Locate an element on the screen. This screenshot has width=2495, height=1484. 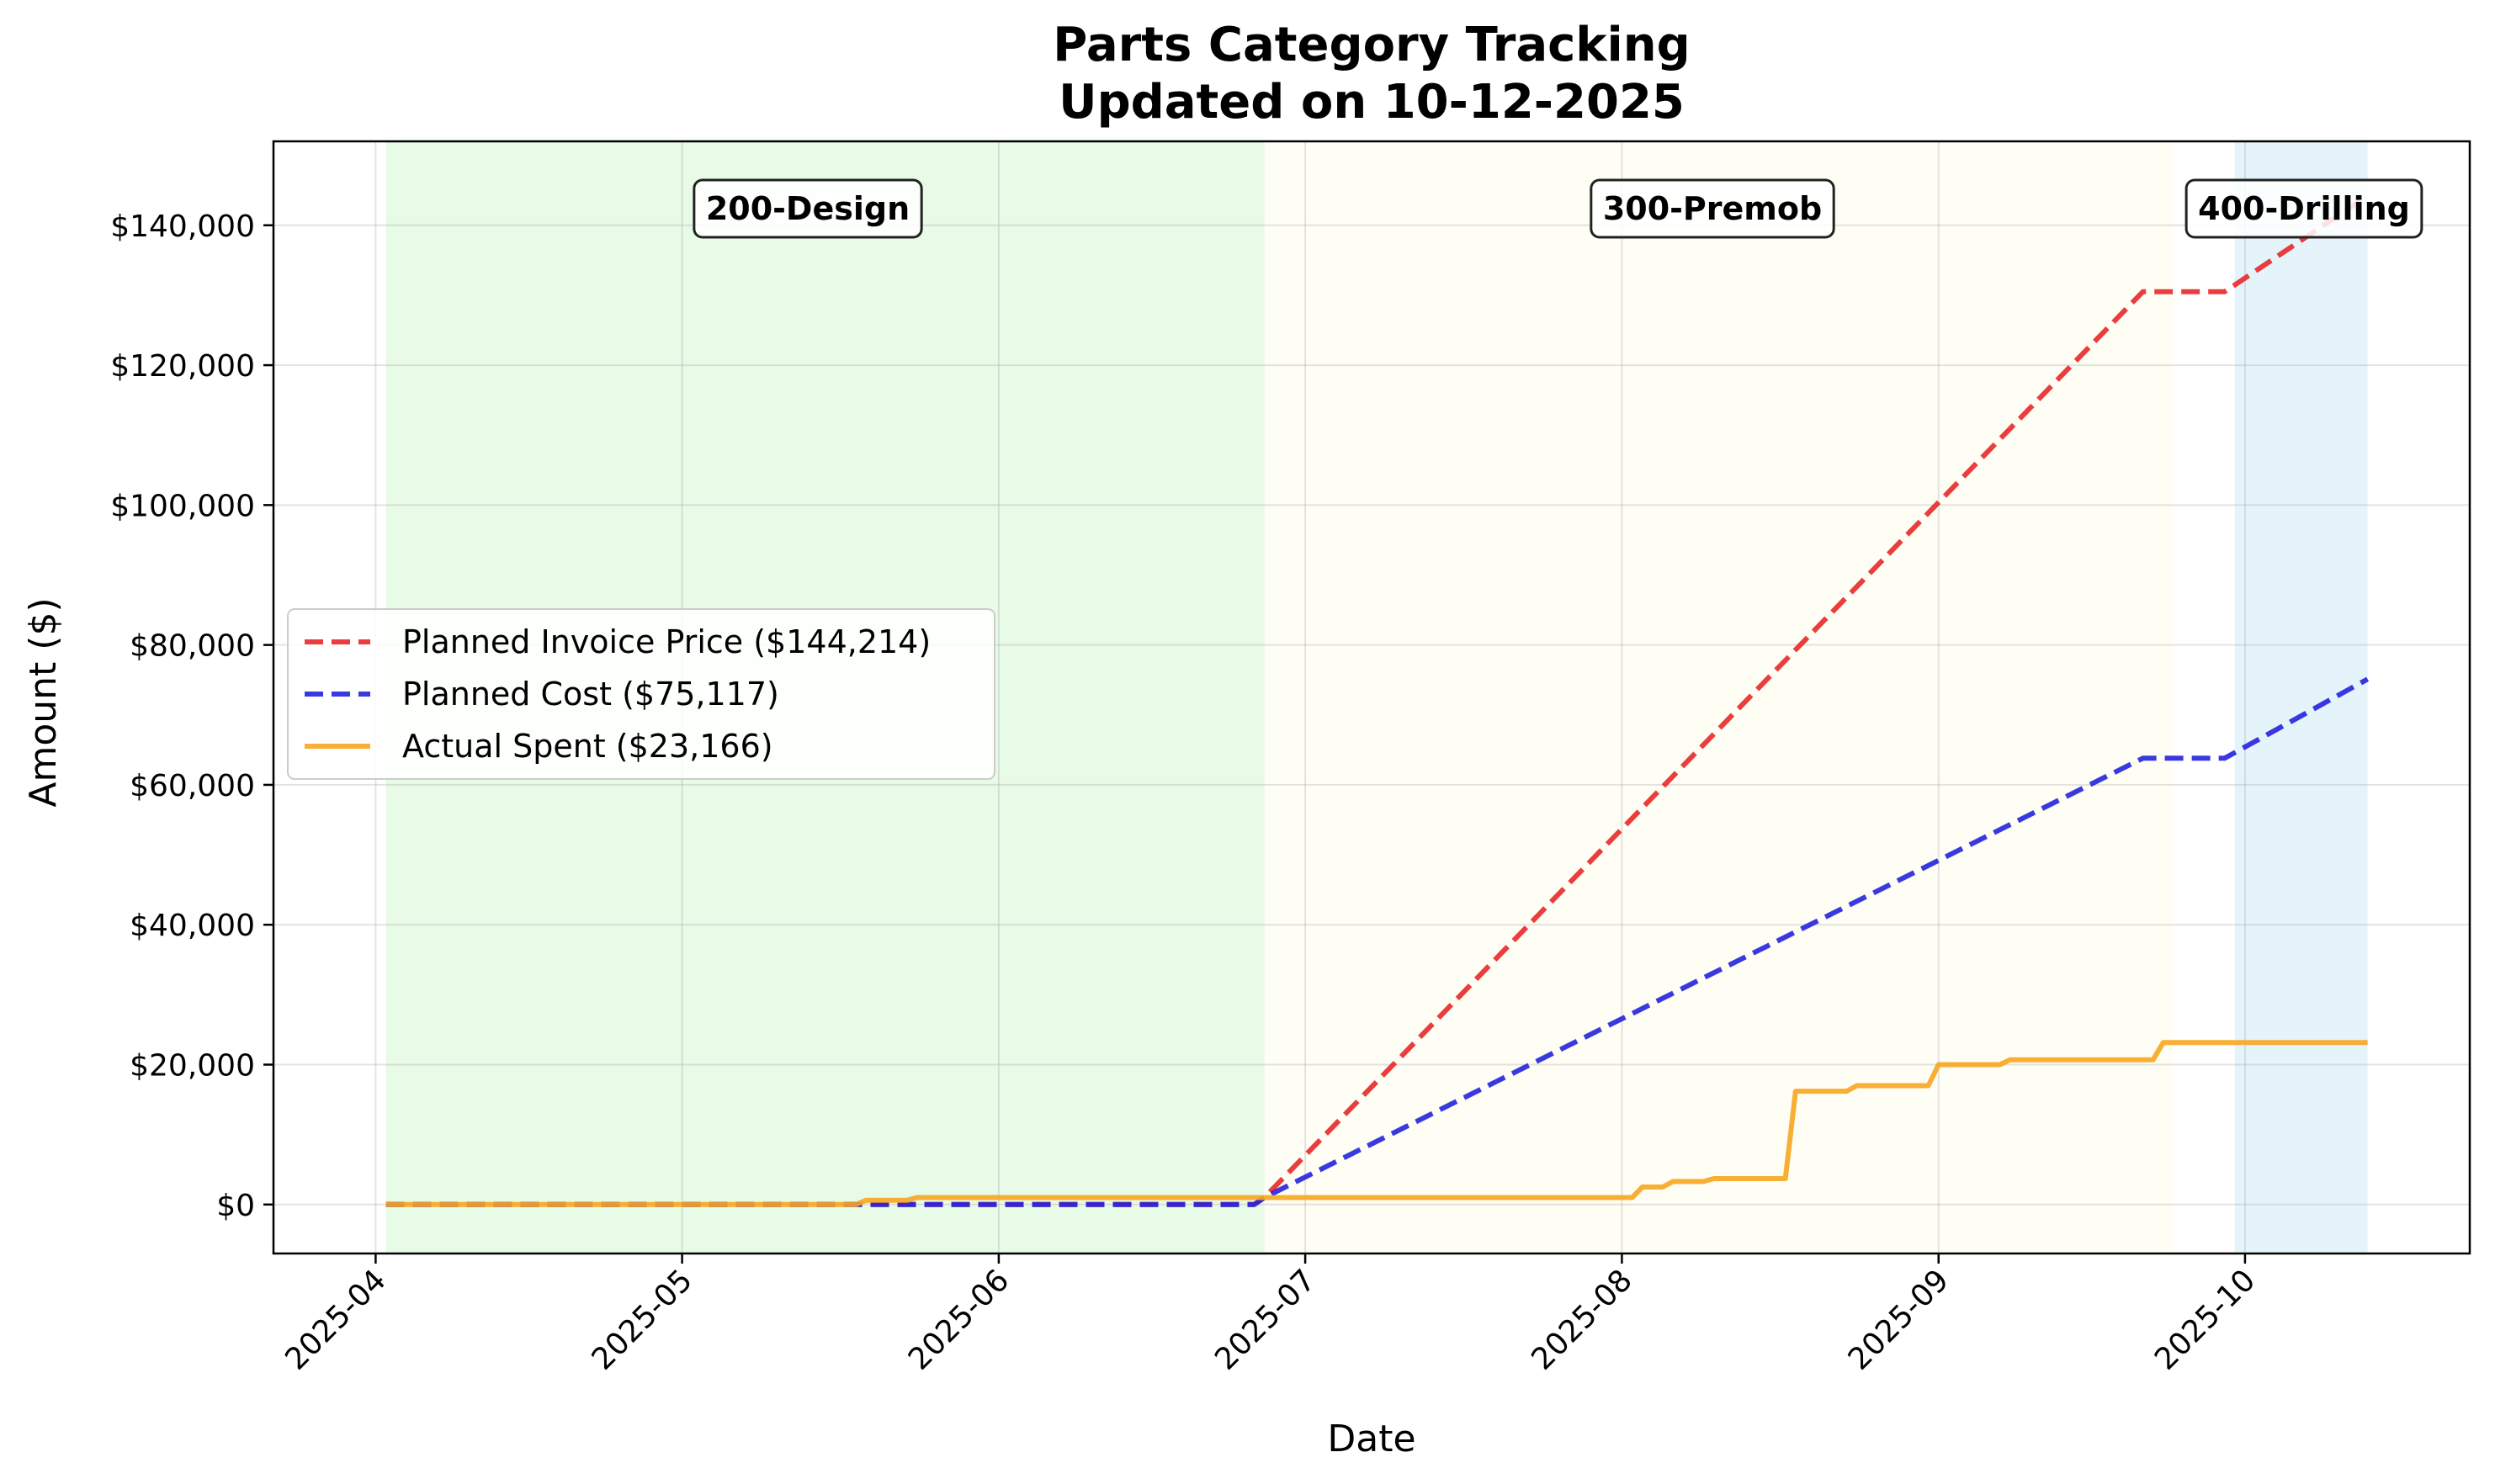
y-tick-label: $100,000 is located at coordinates (182, 506).